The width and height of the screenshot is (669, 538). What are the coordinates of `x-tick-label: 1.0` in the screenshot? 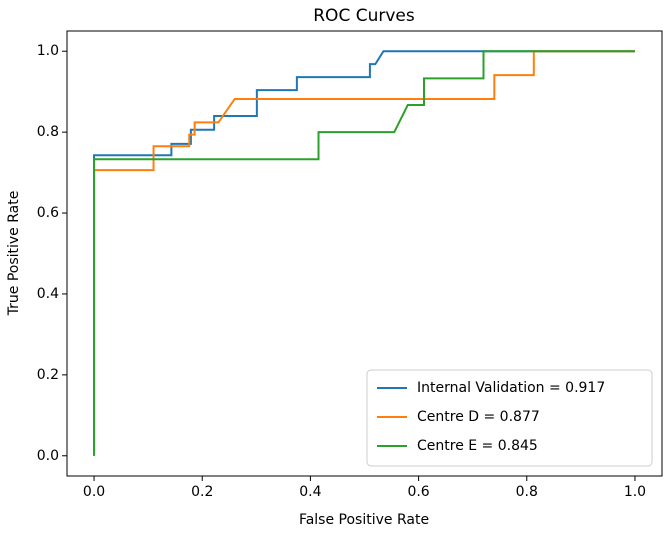 It's located at (635, 492).